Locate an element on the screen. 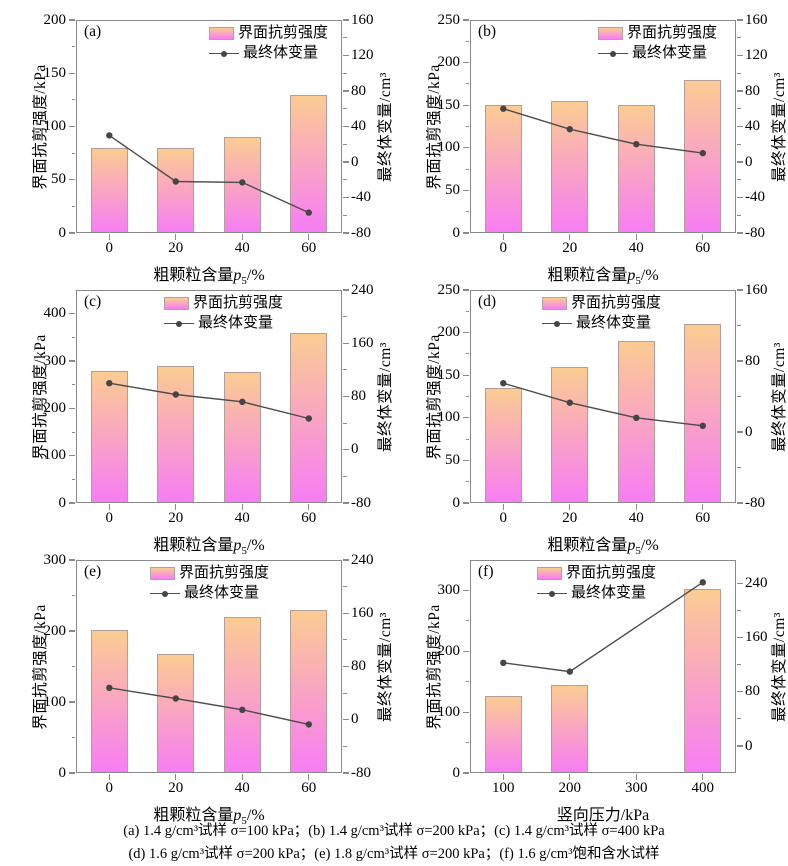  x-axis-title-unit: /kPa is located at coordinates (635, 815).